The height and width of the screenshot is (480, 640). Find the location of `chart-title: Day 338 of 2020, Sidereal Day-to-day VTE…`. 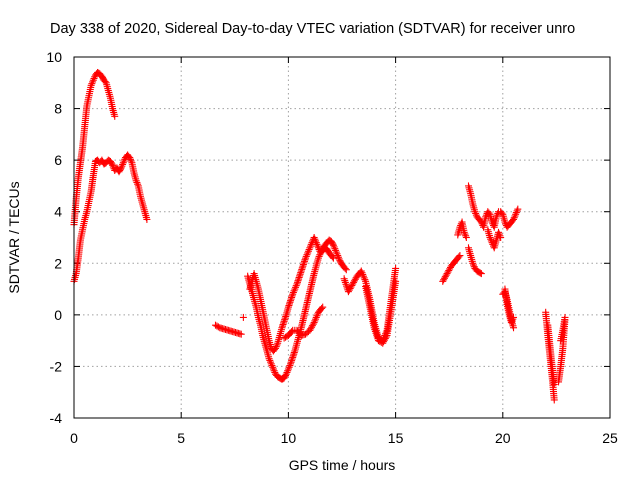

chart-title: Day 338 of 2020, Sidereal Day-to-day VTE… is located at coordinates (312, 29).